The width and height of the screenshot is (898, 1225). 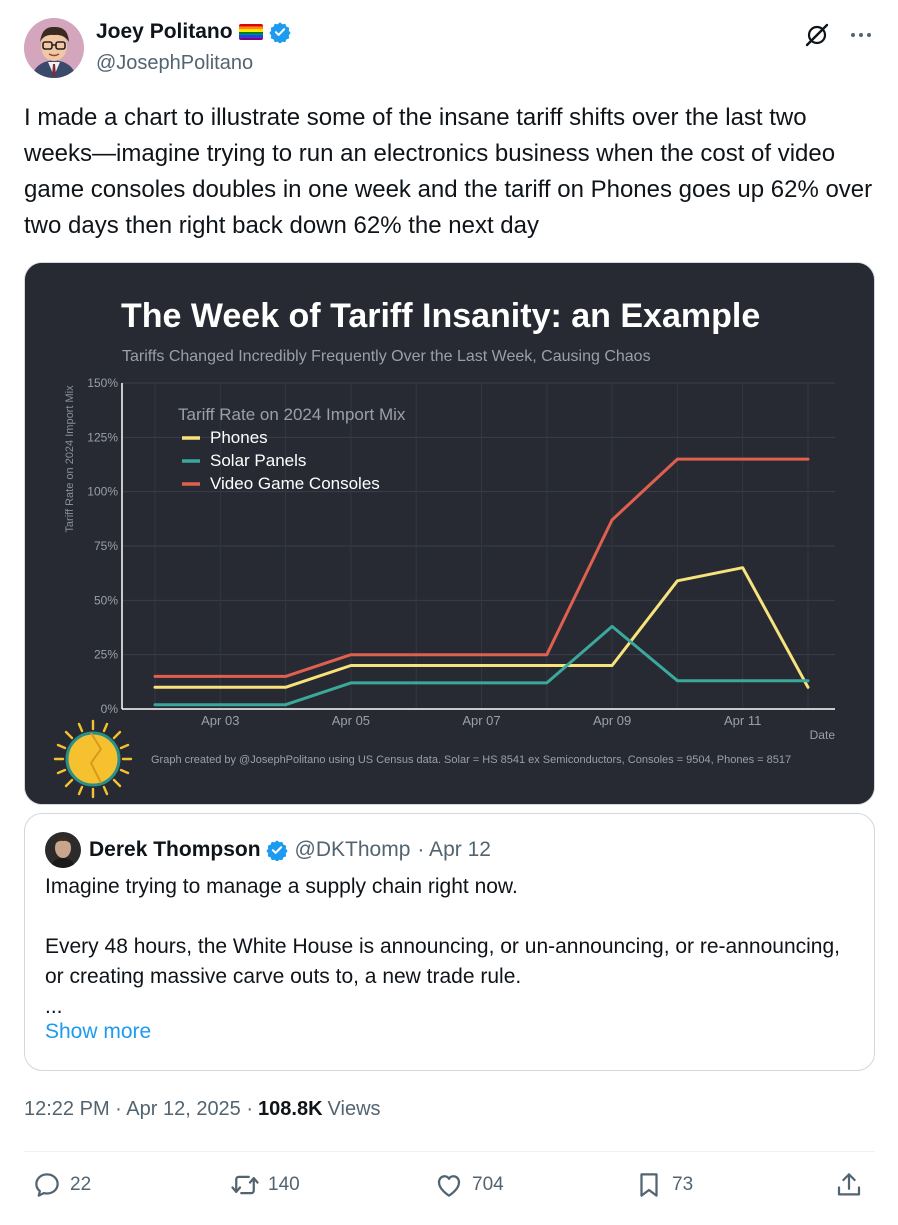 What do you see at coordinates (98, 1031) in the screenshot?
I see `show-more-link: Show more` at bounding box center [98, 1031].